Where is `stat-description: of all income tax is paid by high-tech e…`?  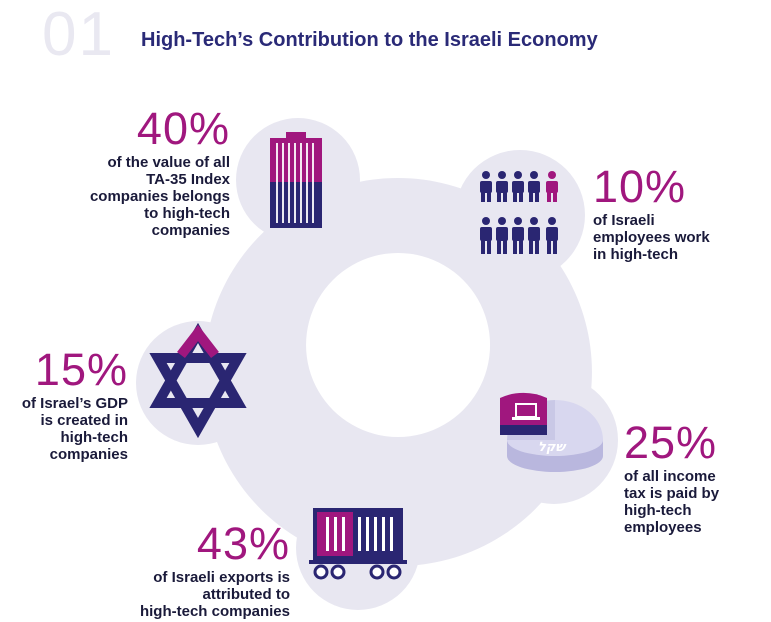 stat-description: of all income tax is paid by high-tech e… is located at coordinates (694, 502).